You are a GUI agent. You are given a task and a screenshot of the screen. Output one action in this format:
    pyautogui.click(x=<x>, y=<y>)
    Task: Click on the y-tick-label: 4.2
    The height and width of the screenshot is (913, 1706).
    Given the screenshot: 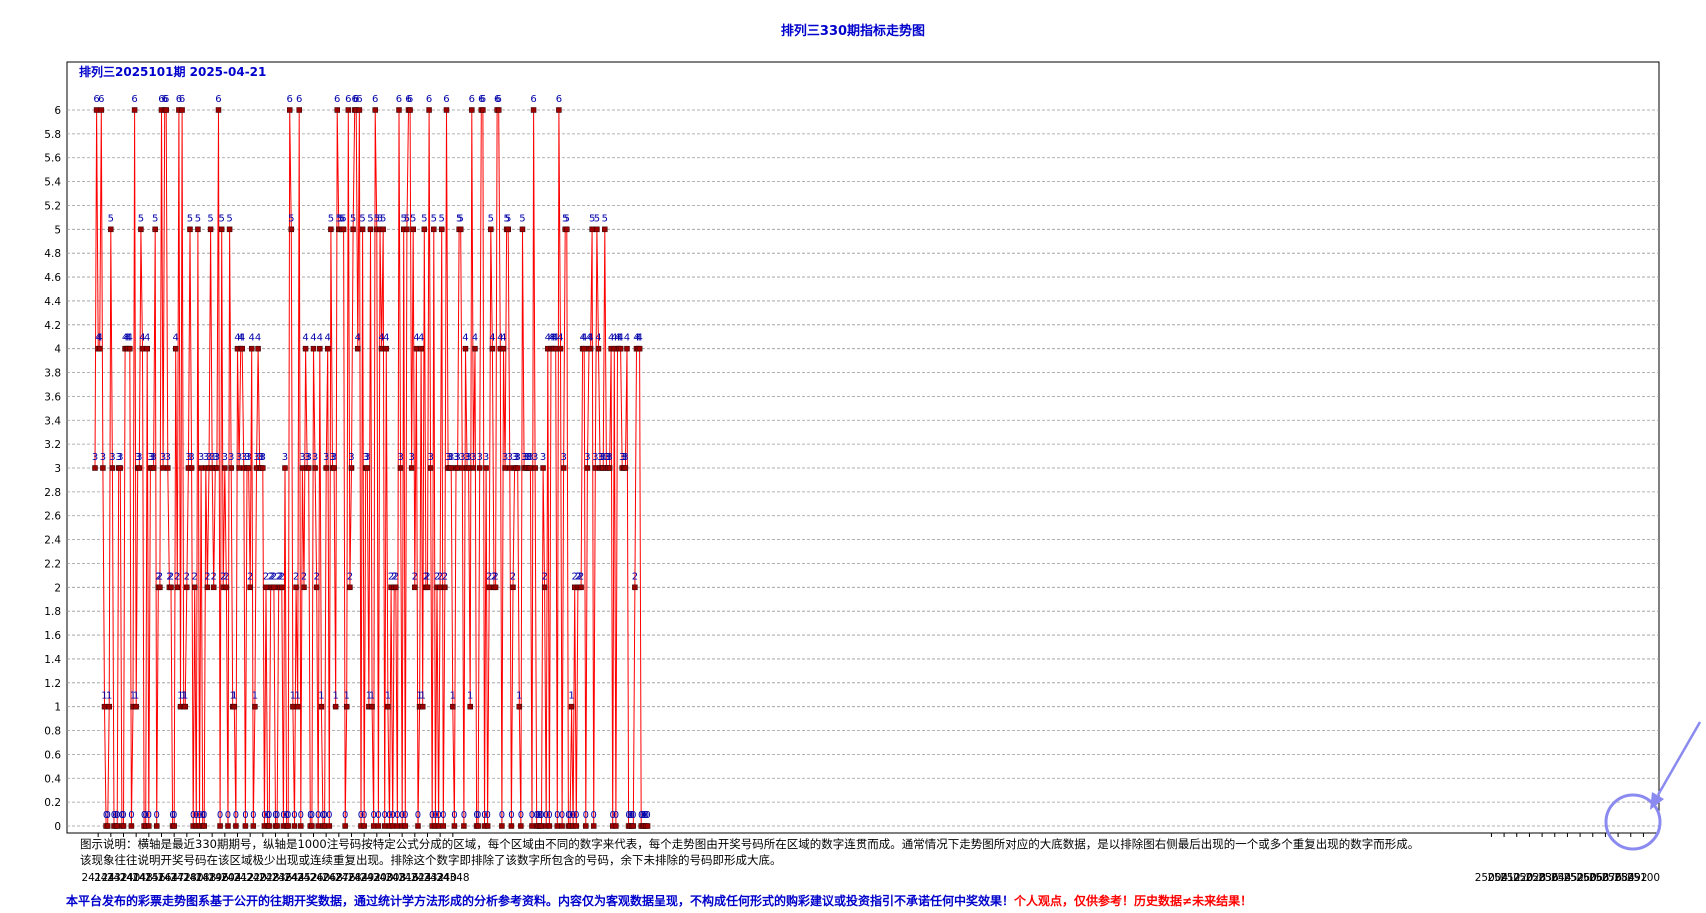 What is the action you would take?
    pyautogui.click(x=52, y=326)
    